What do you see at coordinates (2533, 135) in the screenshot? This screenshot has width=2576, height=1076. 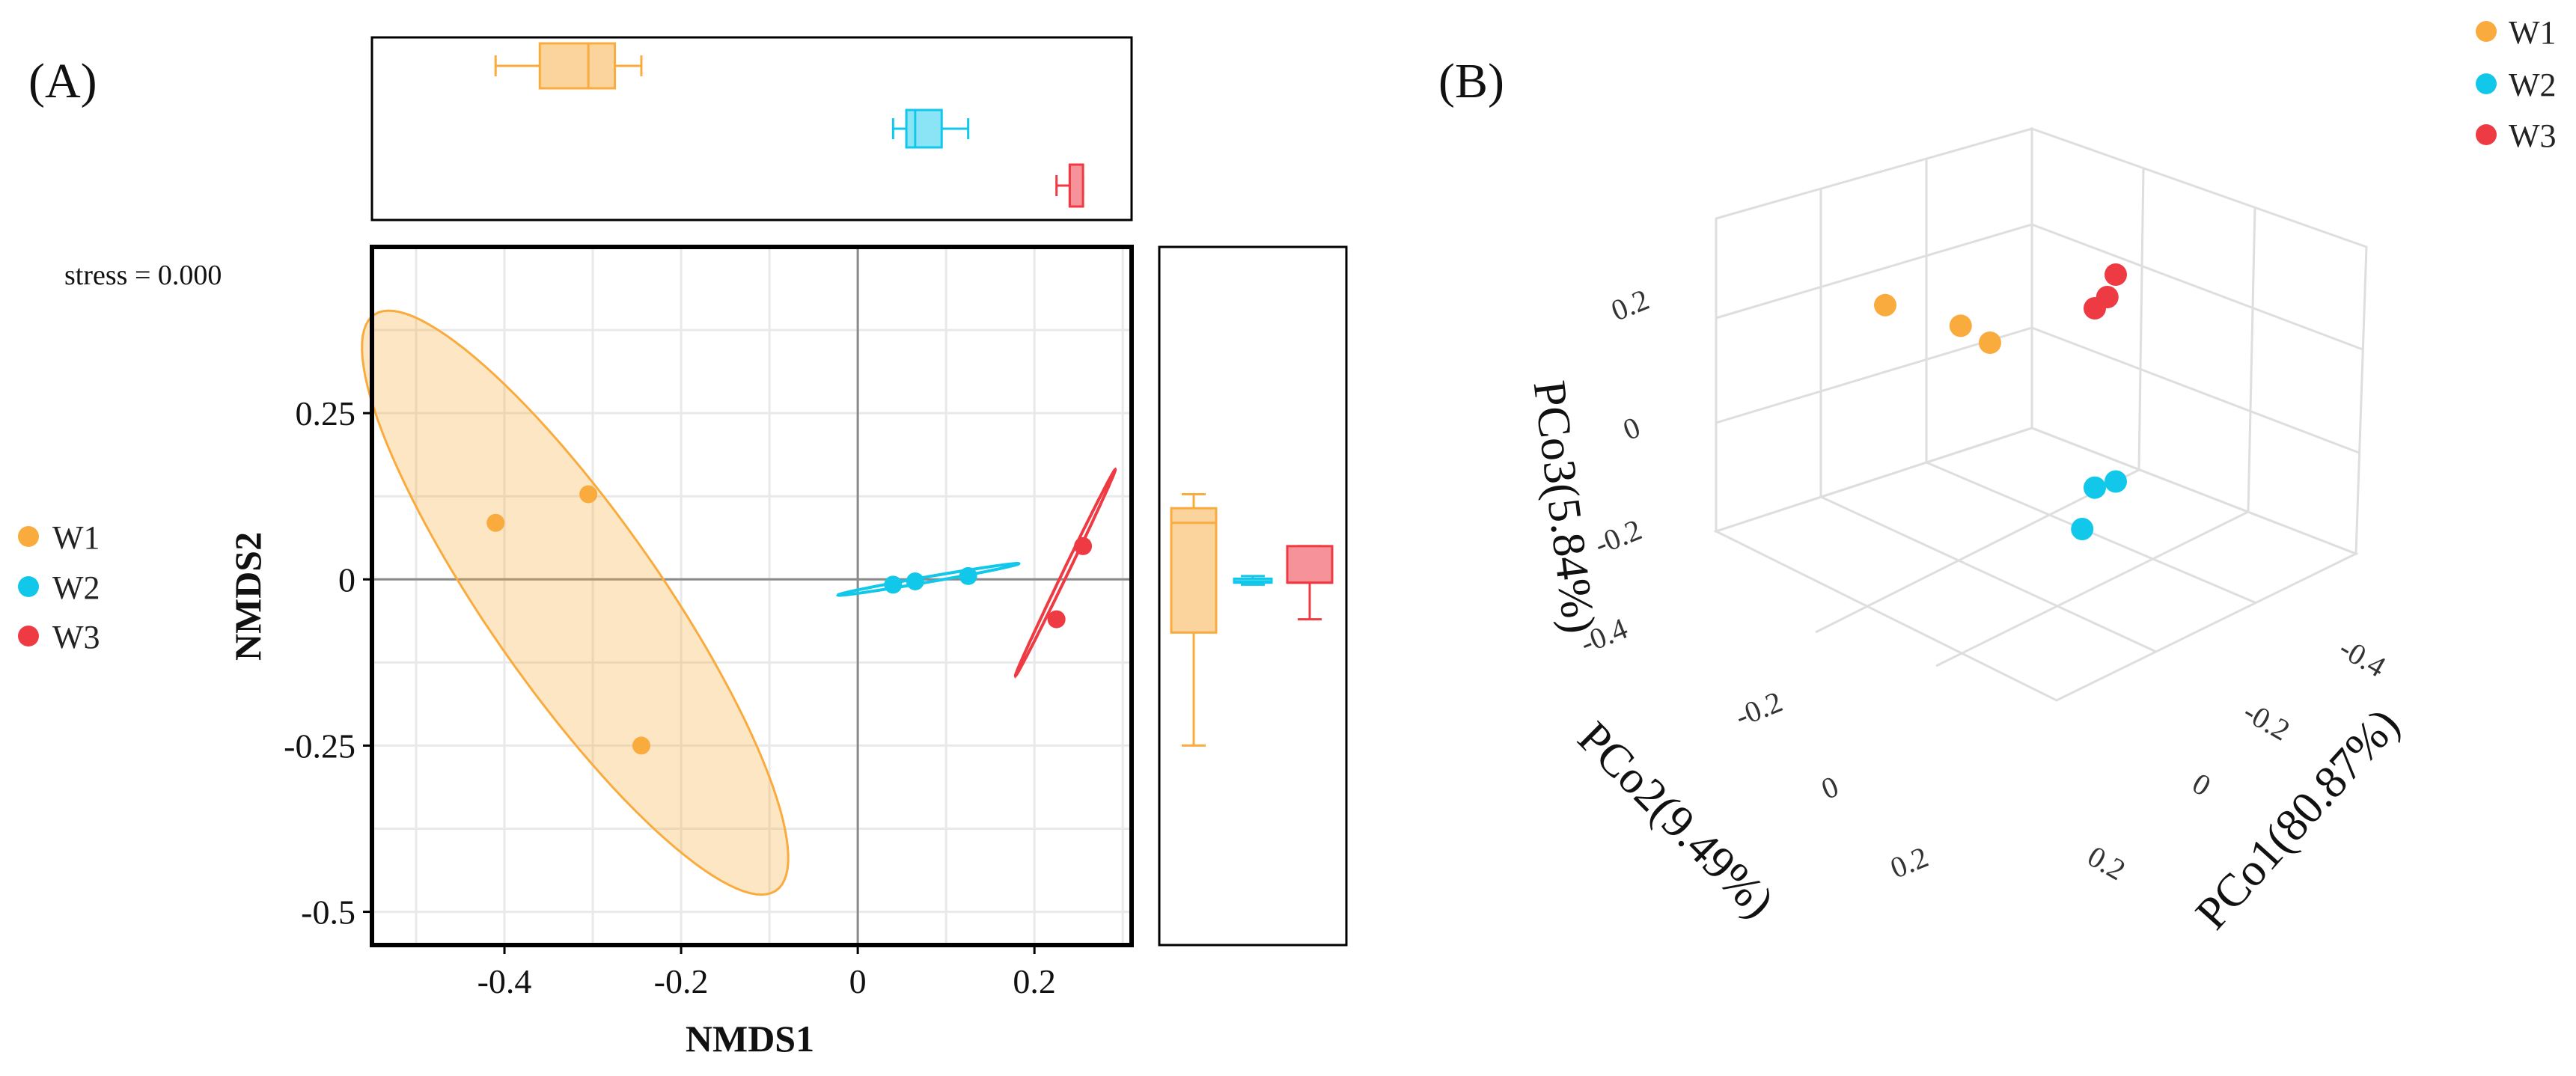 I see `legend-b-w3-label: W3` at bounding box center [2533, 135].